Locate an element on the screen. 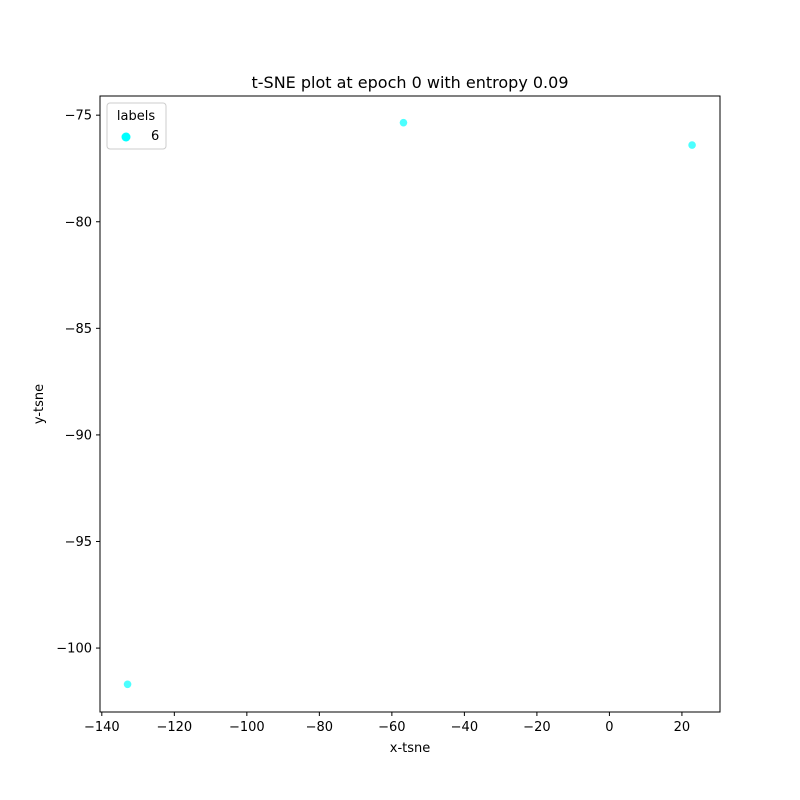  y-tick-label: −90 is located at coordinates (78, 435).